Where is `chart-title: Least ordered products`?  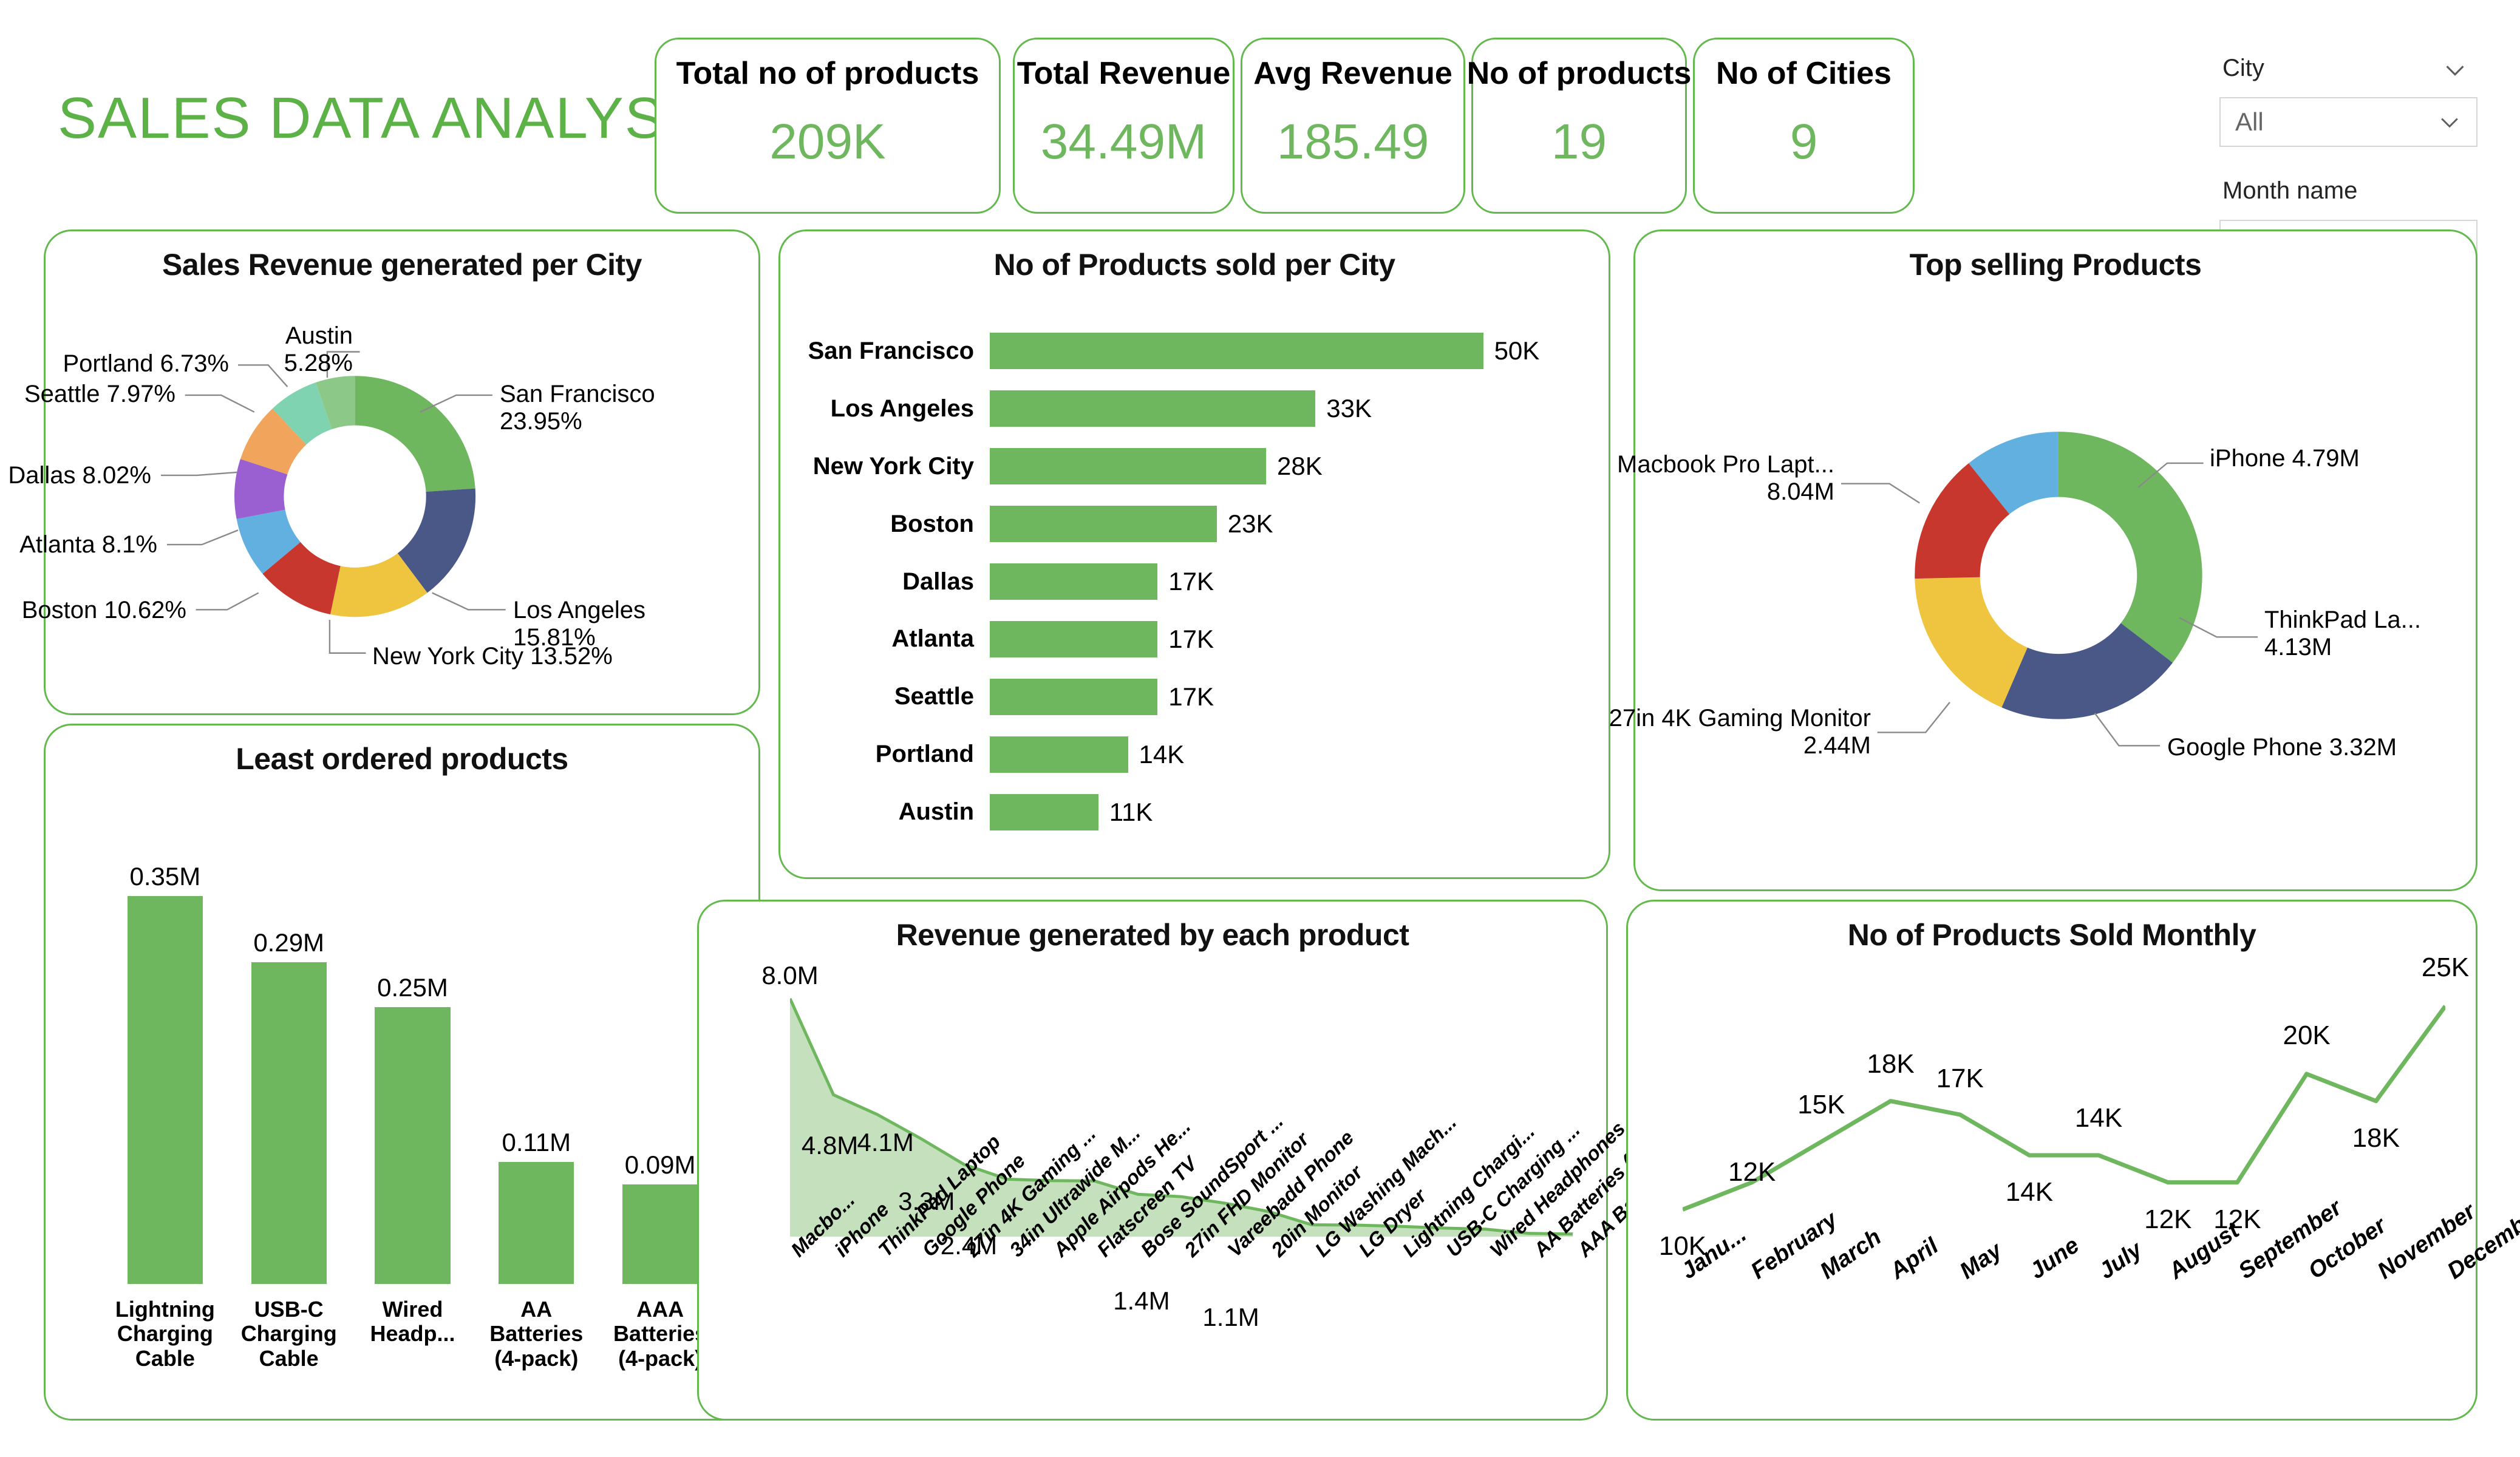 chart-title: Least ordered products is located at coordinates (402, 759).